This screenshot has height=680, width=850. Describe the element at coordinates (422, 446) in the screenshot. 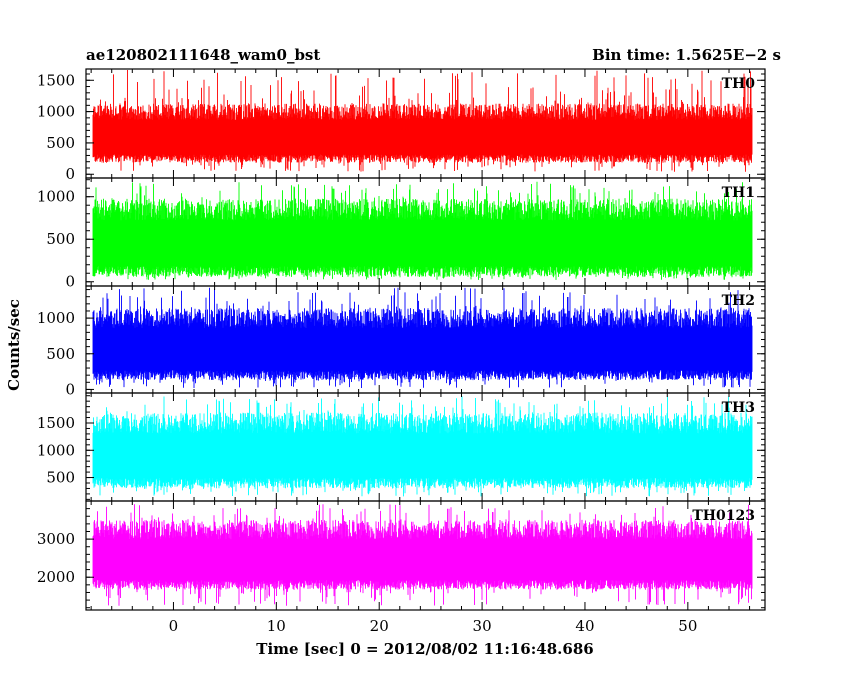

I see `series-th3` at that location.